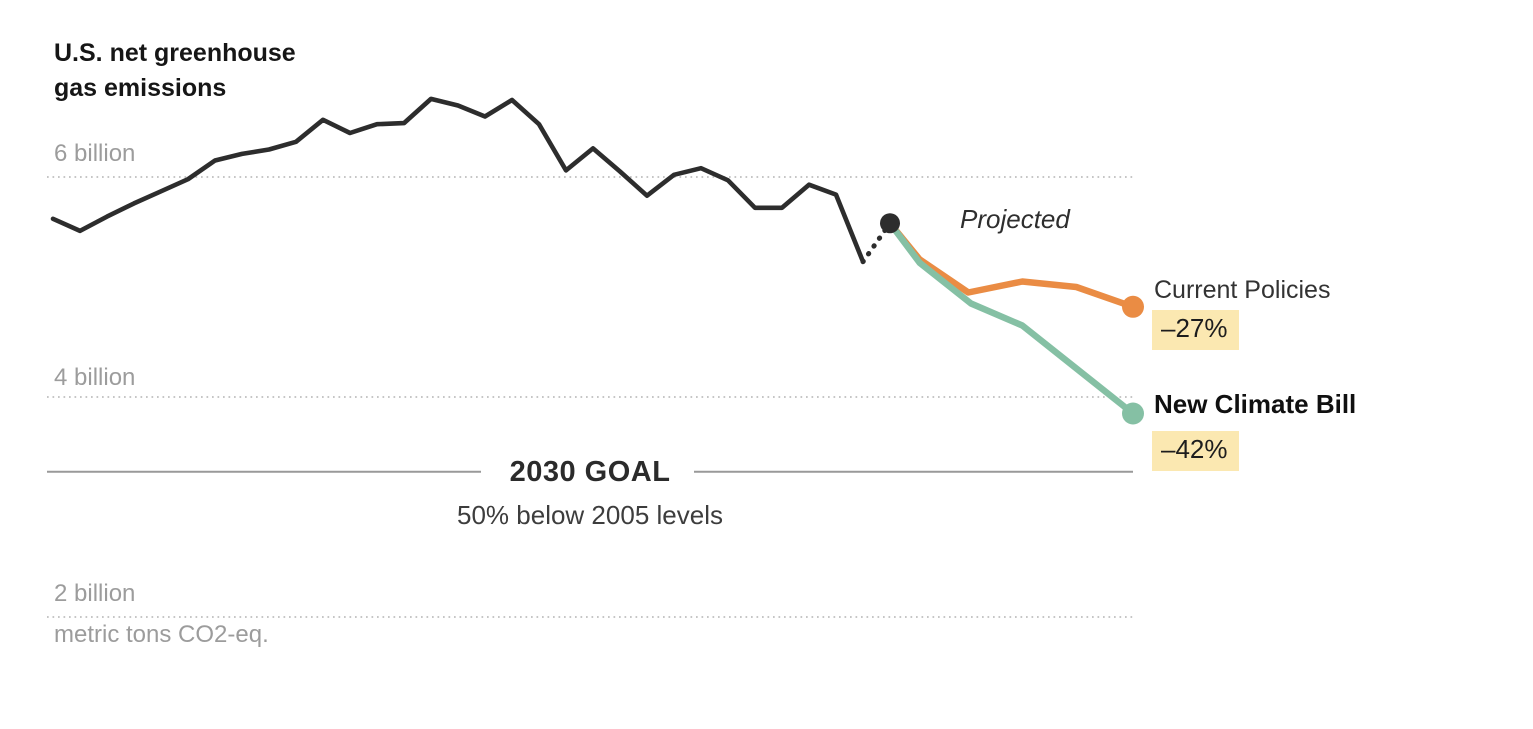  What do you see at coordinates (95, 377) in the screenshot?
I see `y-axis-label-4-billion: 4 billion` at bounding box center [95, 377].